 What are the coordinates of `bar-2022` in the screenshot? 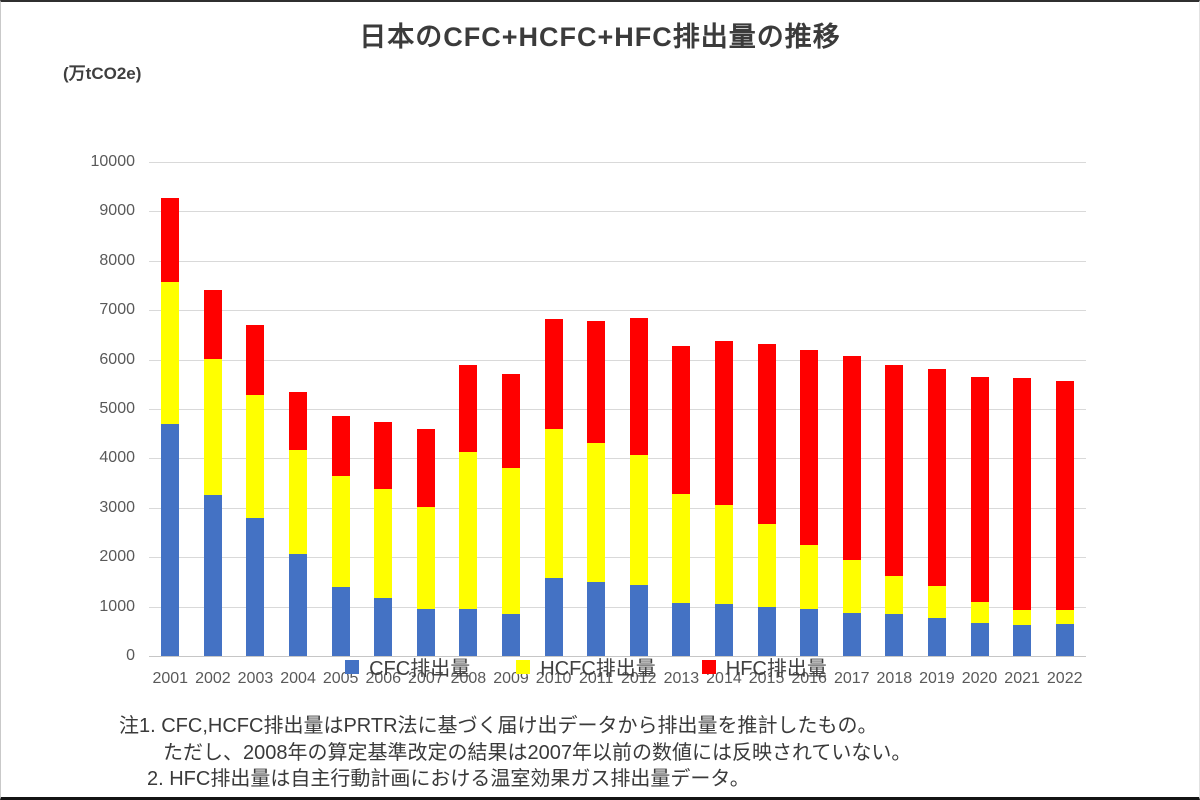 It's located at (1064, 518).